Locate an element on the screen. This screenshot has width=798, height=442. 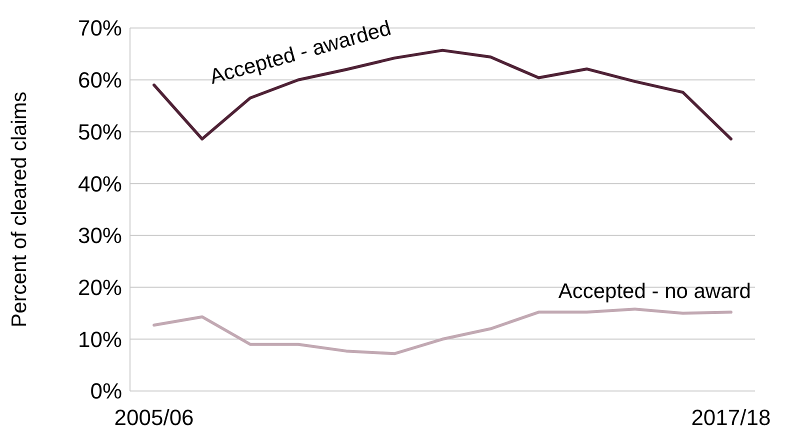
y-tick-label: 50% is located at coordinates (100, 131).